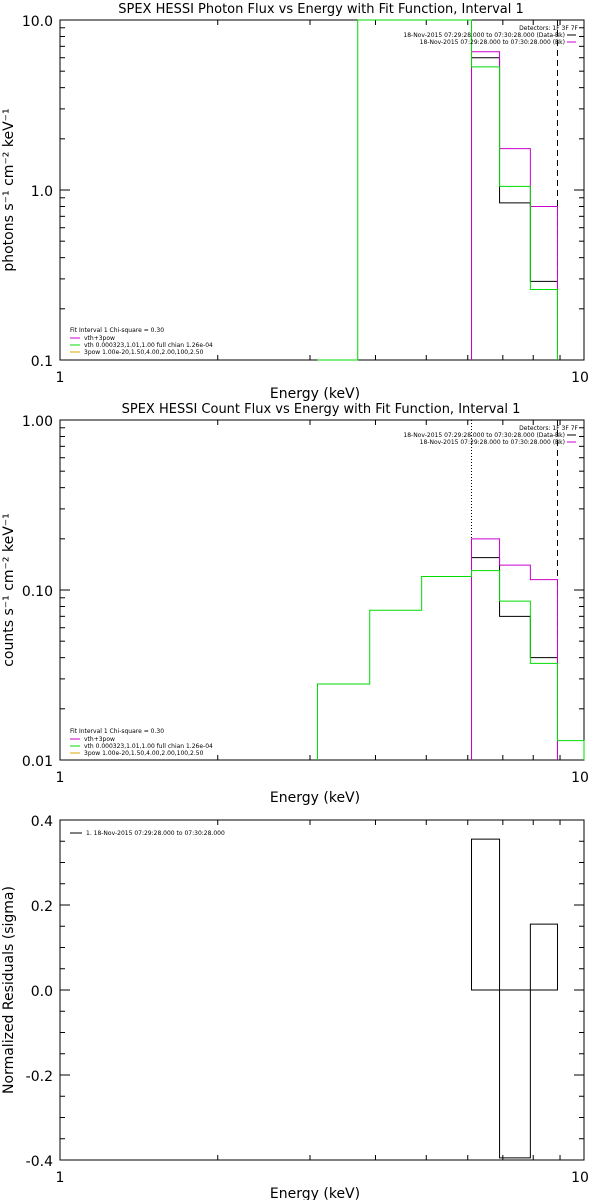 Image resolution: width=600 pixels, height=1200 pixels. What do you see at coordinates (37, 22) in the screenshot?
I see `y-tick-label: 10.0` at bounding box center [37, 22].